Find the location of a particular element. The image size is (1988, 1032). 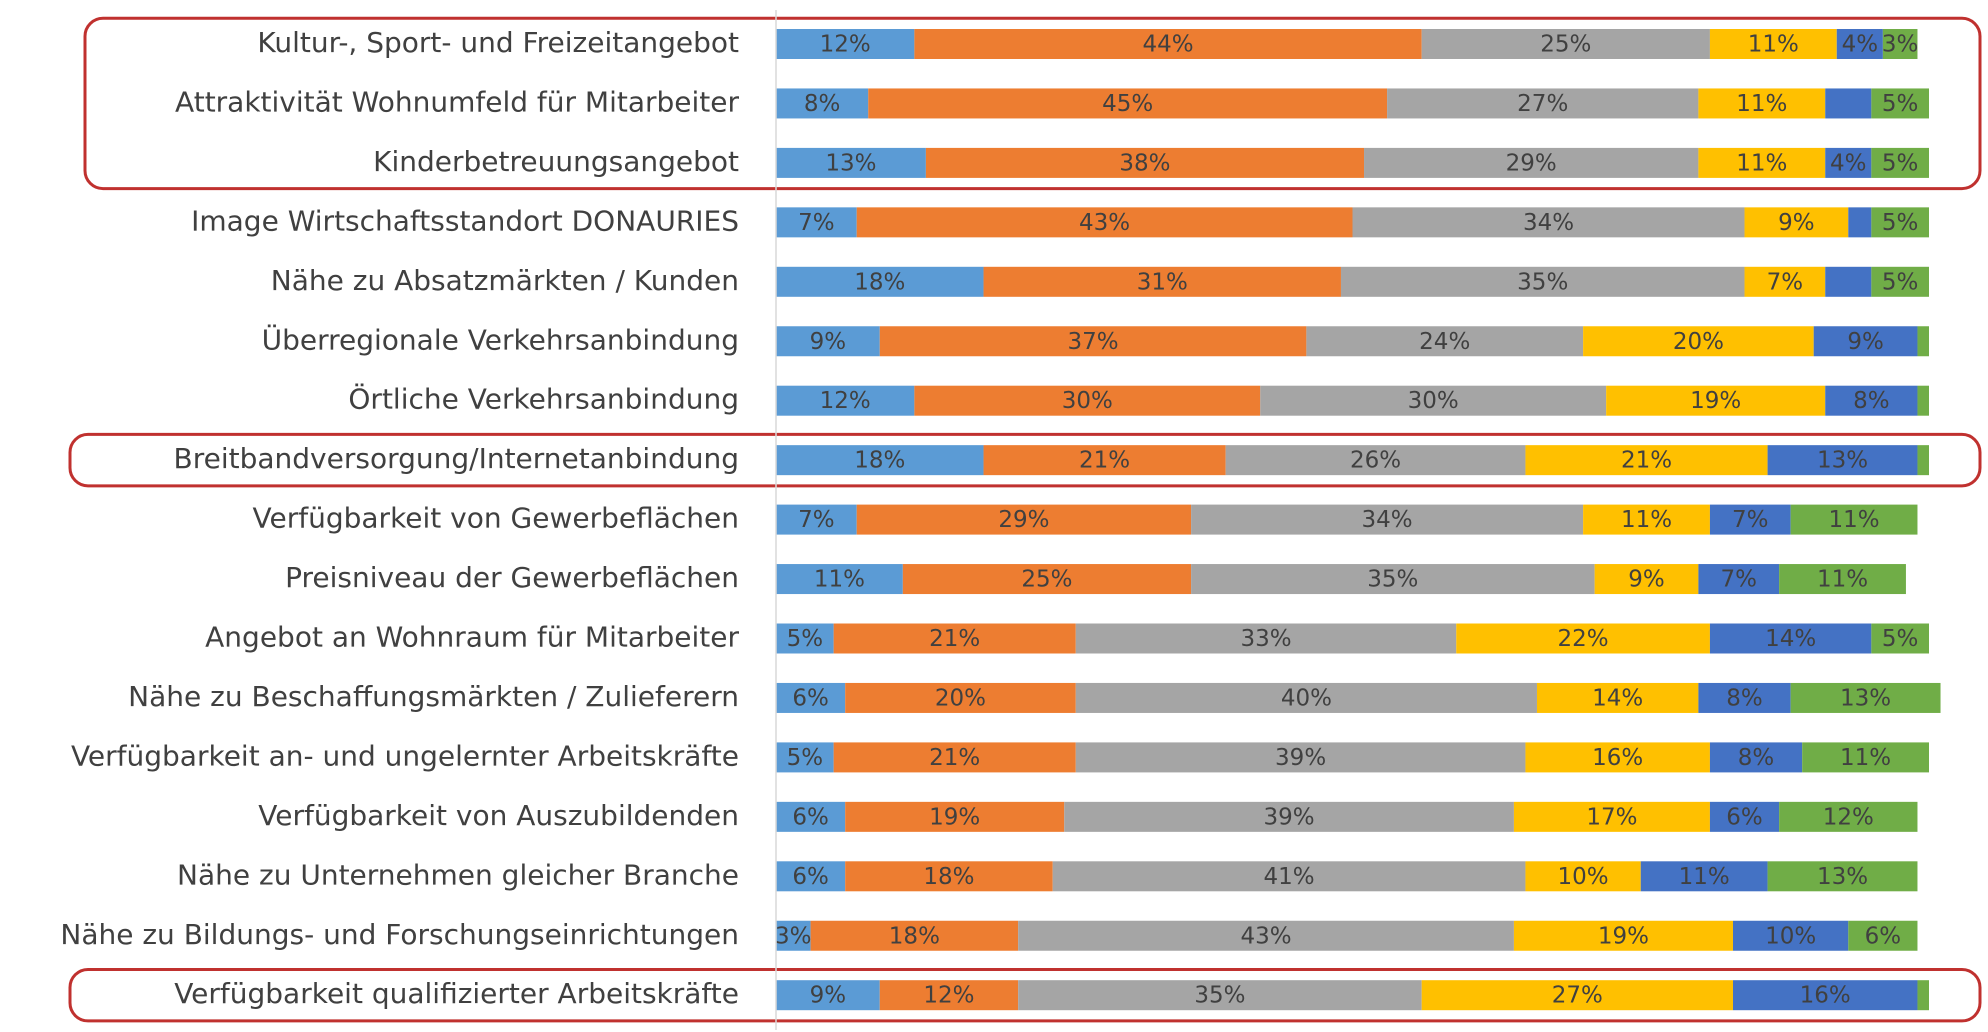

data-label: 4% is located at coordinates (1848, 163).